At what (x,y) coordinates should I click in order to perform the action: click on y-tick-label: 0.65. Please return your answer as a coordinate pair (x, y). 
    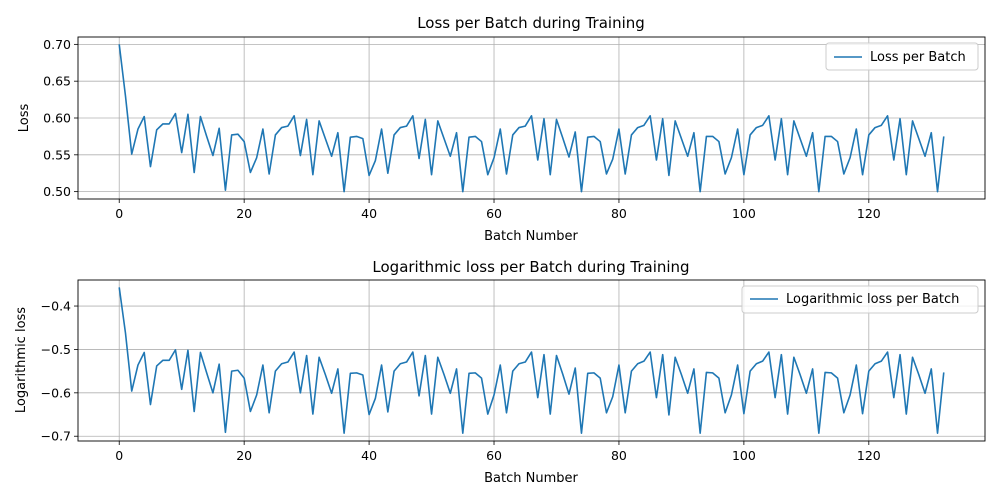
    Looking at the image, I should click on (57, 81).